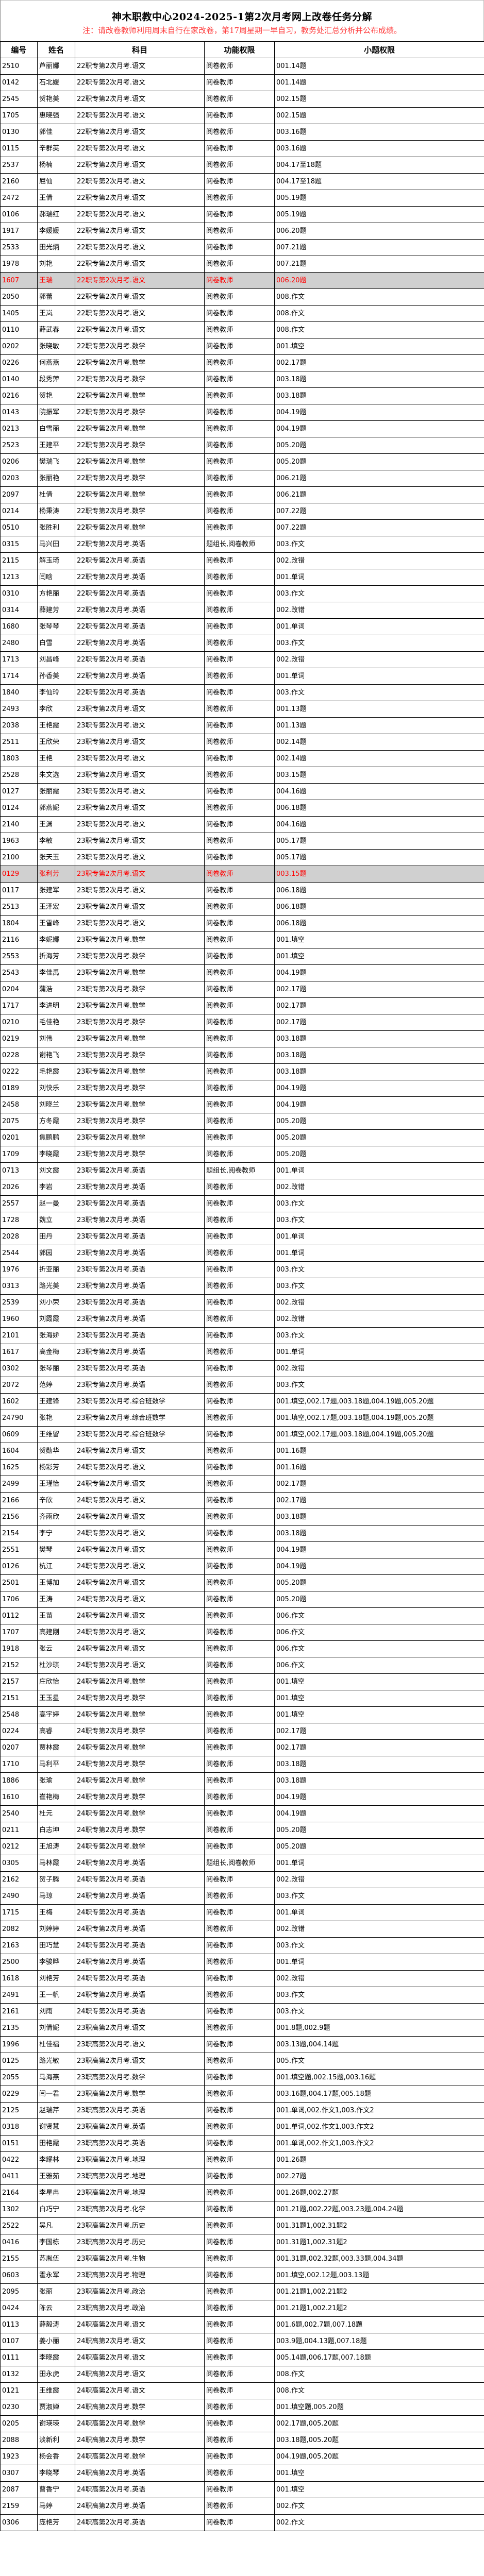  Describe the element at coordinates (19, 2522) in the screenshot. I see `cell-id: 0306` at that location.